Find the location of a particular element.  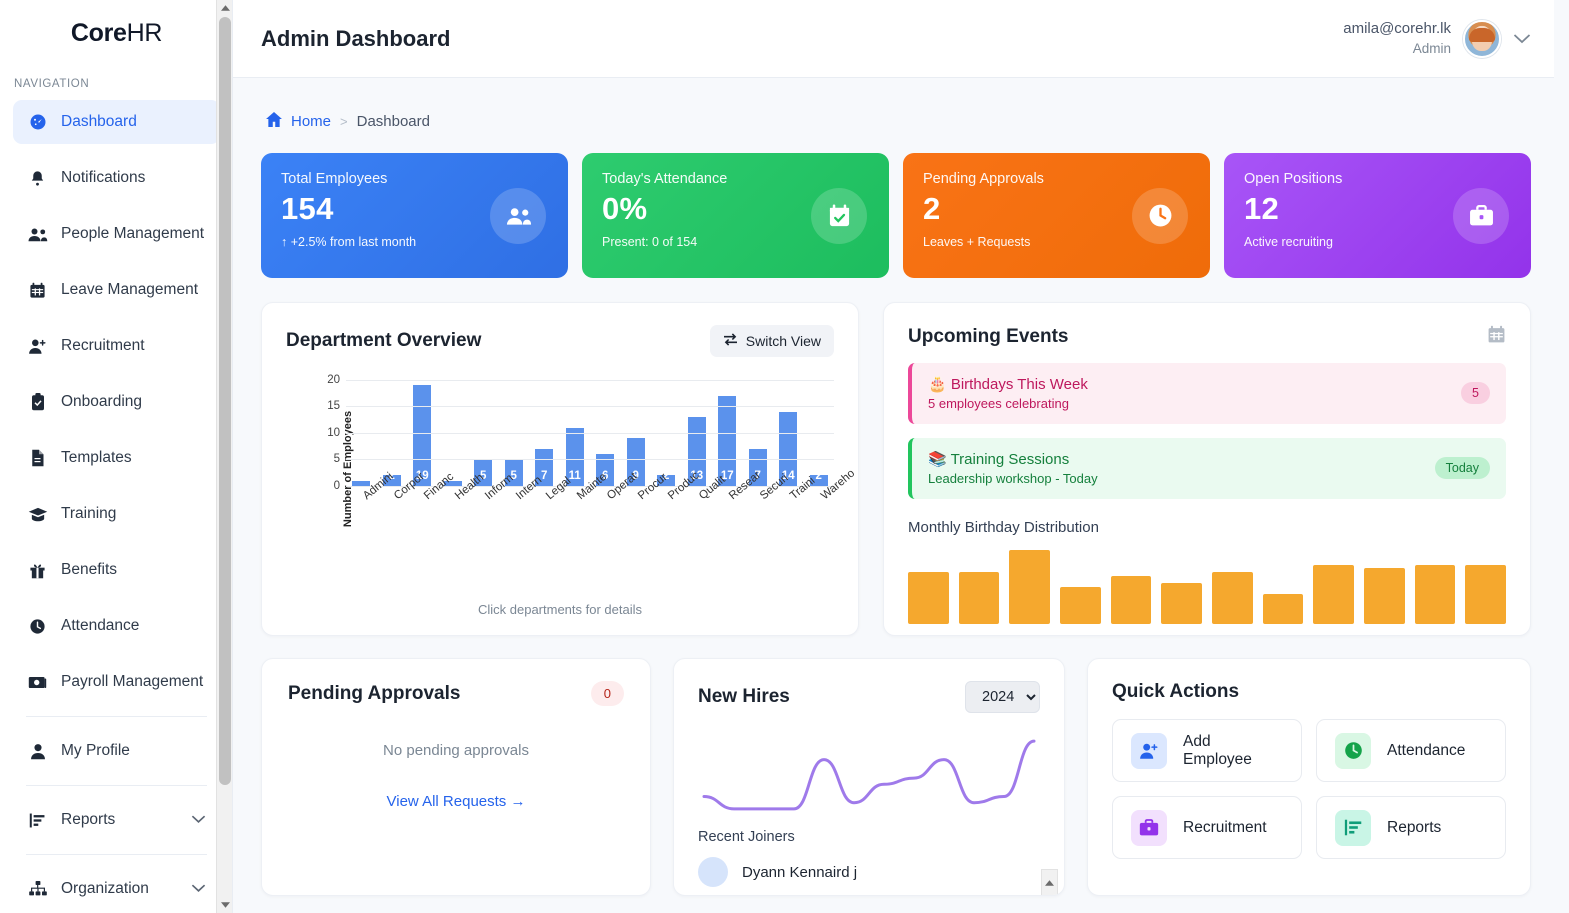

sidebar-item-templates: Templates is located at coordinates (116, 458).